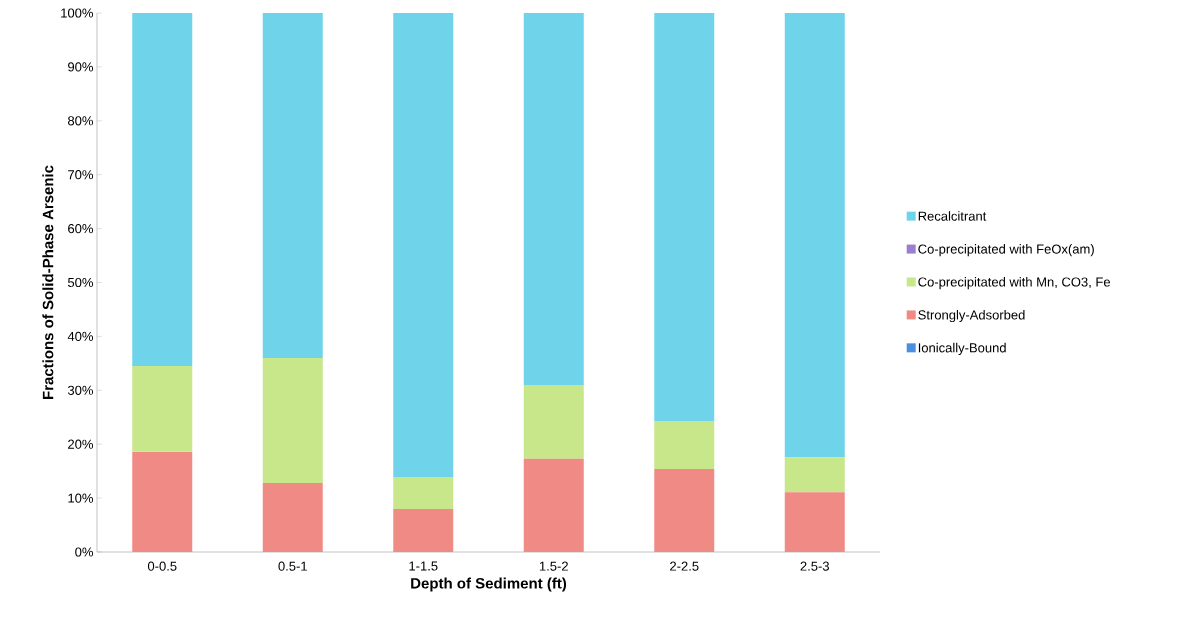 This screenshot has width=1198, height=630. Describe the element at coordinates (971, 316) in the screenshot. I see `legend-label: Strongly-Adsorbed` at that location.